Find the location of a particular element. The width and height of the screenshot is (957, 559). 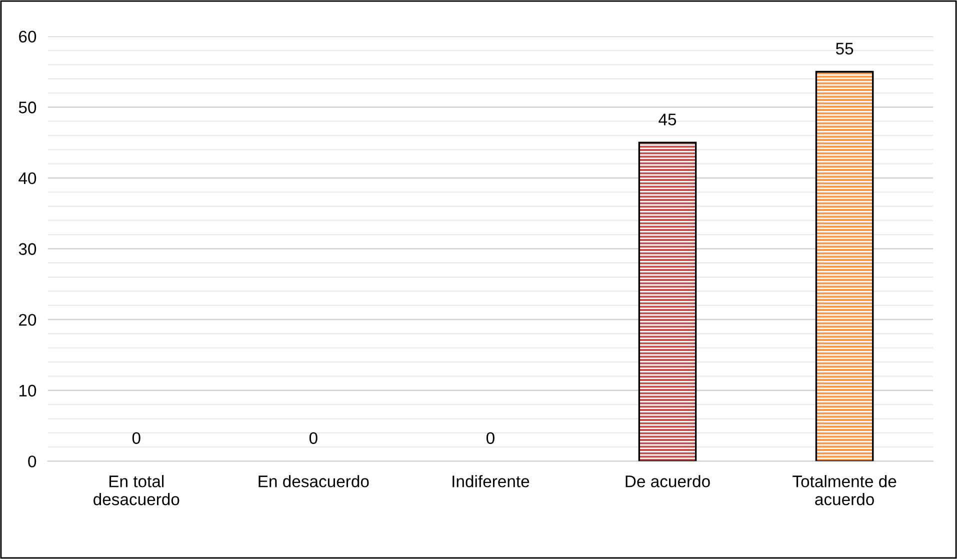

x-tick-label: Indiferente is located at coordinates (491, 481).